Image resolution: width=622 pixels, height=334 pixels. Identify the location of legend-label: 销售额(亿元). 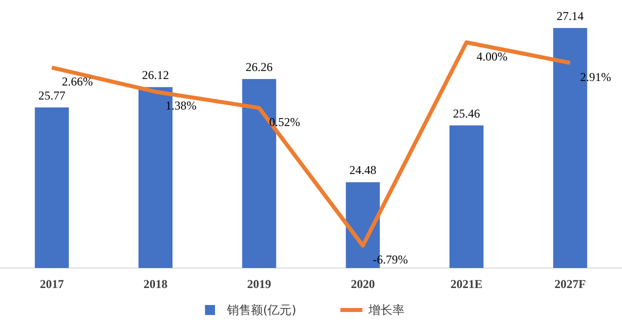
(261, 310).